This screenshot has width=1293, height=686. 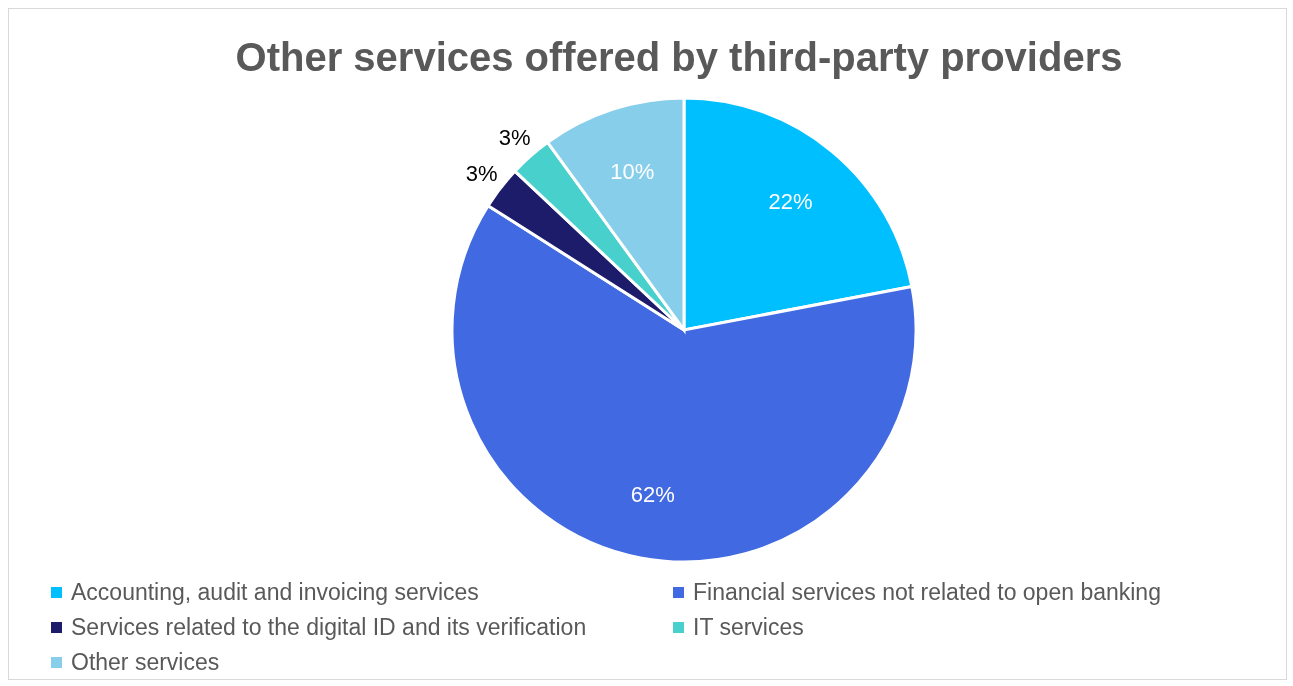 I want to click on data-label: 10%, so click(x=632, y=171).